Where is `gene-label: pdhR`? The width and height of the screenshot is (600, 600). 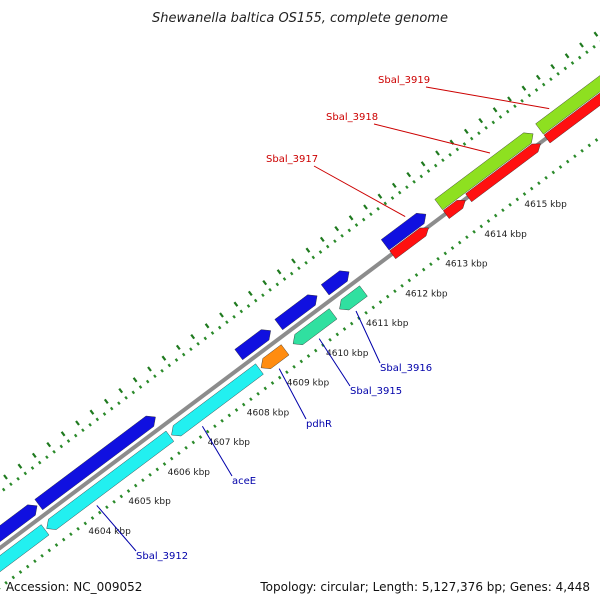 gene-label: pdhR is located at coordinates (319, 424).